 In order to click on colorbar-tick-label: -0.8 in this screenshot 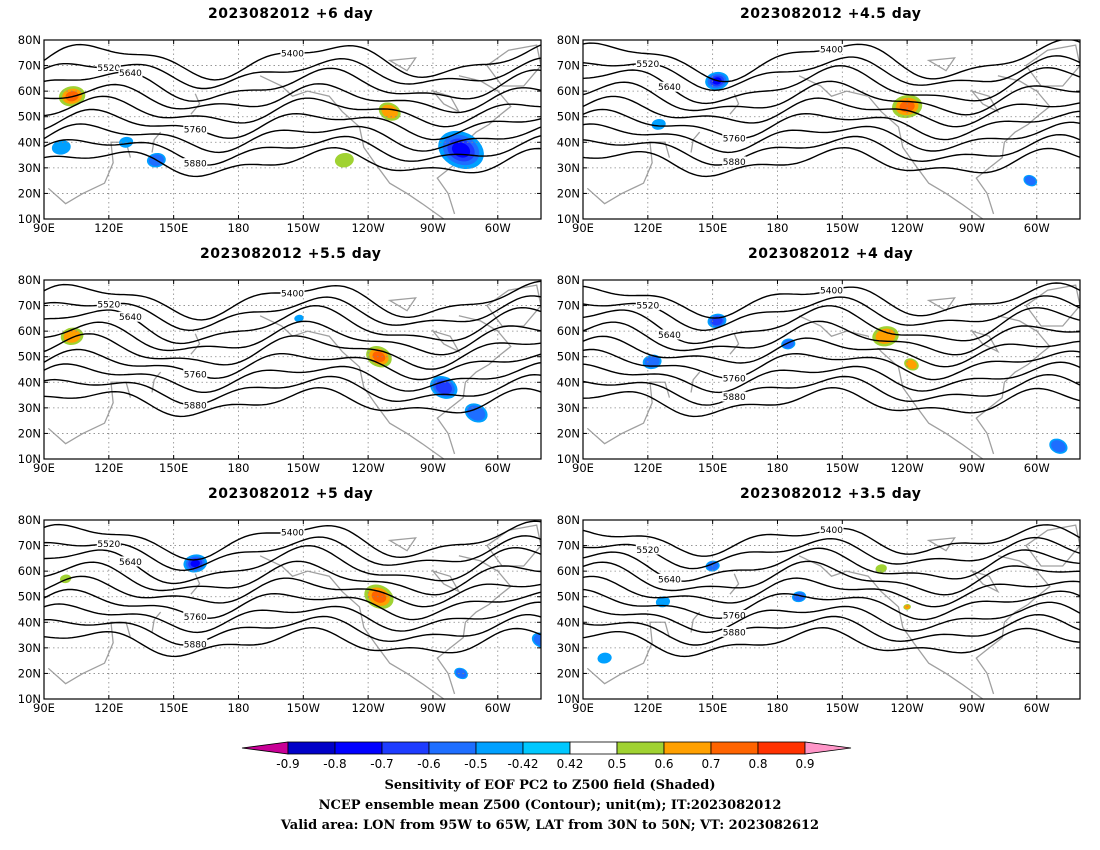, I will do `click(334, 764)`.